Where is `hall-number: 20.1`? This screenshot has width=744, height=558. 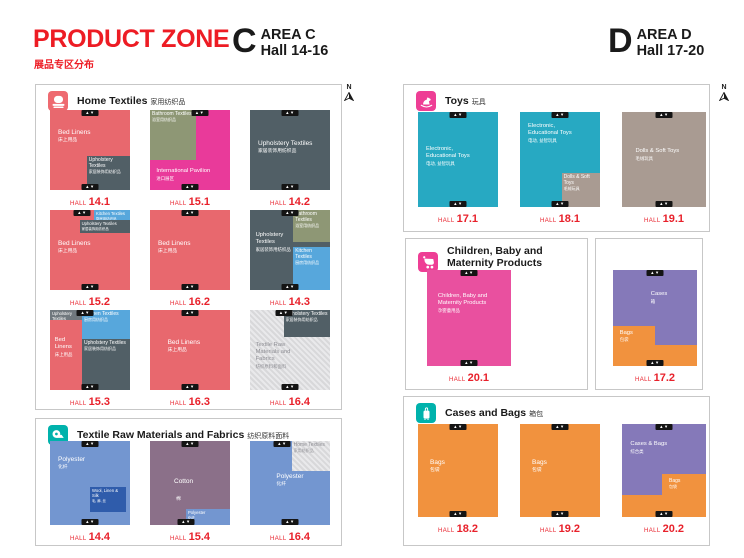
hall-number: 20.1 is located at coordinates (478, 378).